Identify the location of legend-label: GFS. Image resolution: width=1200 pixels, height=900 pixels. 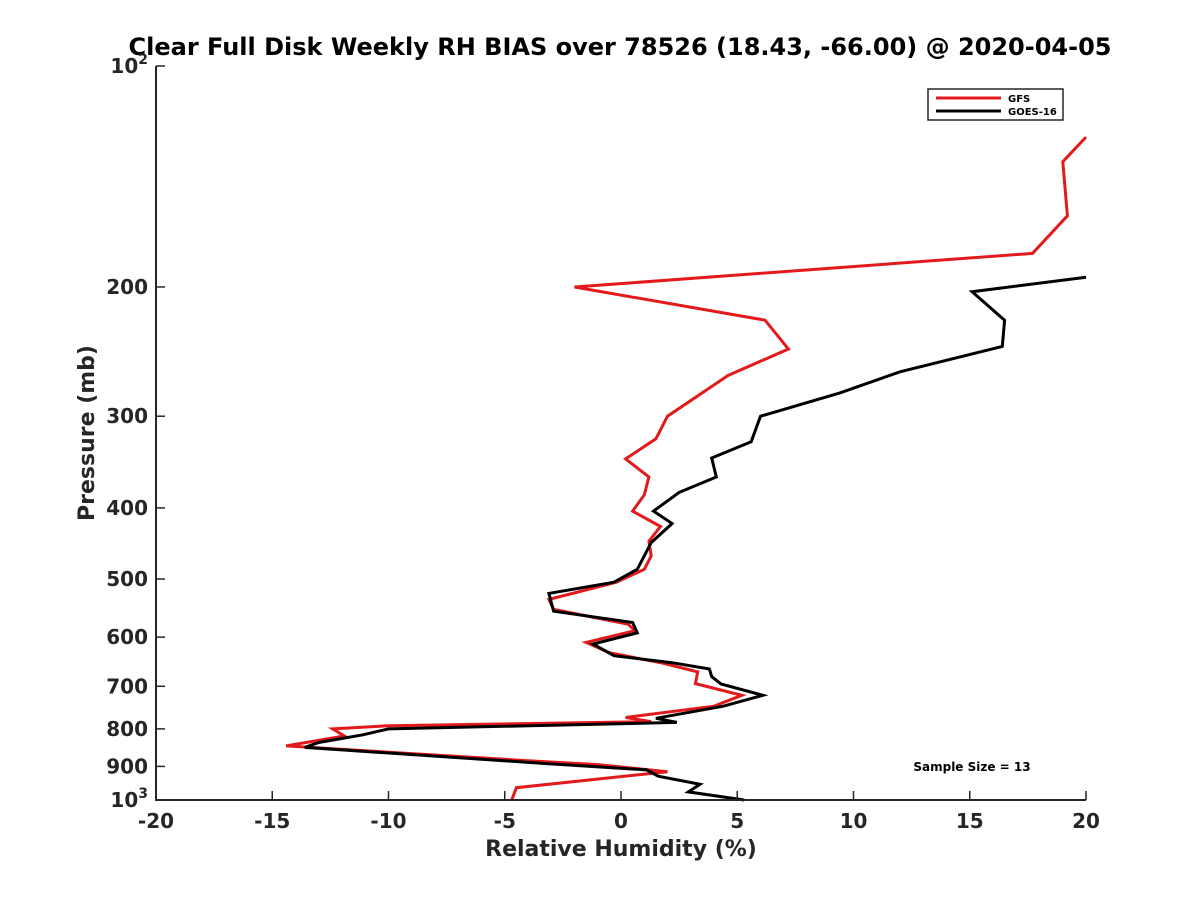
(1019, 99).